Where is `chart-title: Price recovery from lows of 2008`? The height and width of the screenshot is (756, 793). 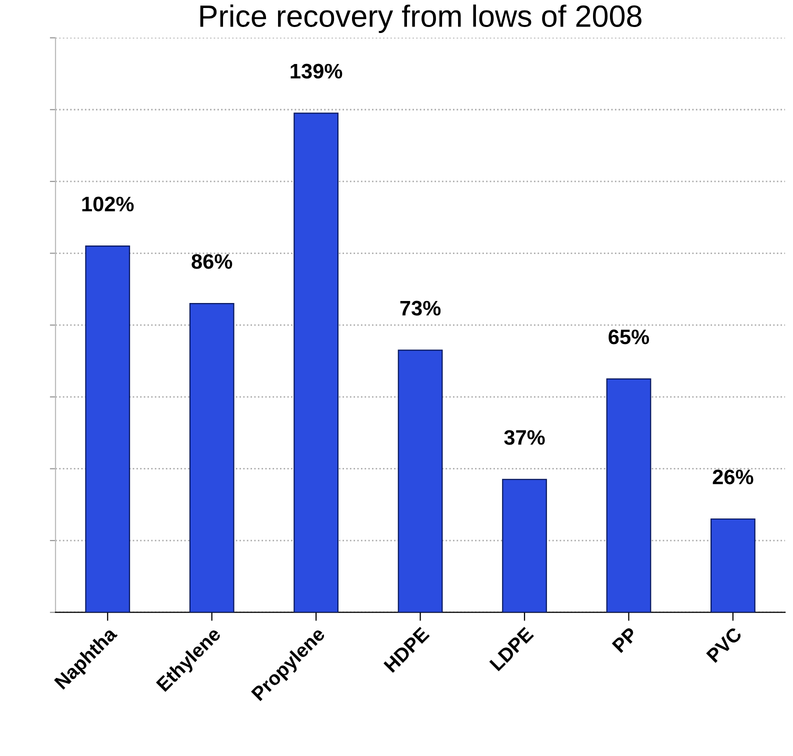 chart-title: Price recovery from lows of 2008 is located at coordinates (421, 19).